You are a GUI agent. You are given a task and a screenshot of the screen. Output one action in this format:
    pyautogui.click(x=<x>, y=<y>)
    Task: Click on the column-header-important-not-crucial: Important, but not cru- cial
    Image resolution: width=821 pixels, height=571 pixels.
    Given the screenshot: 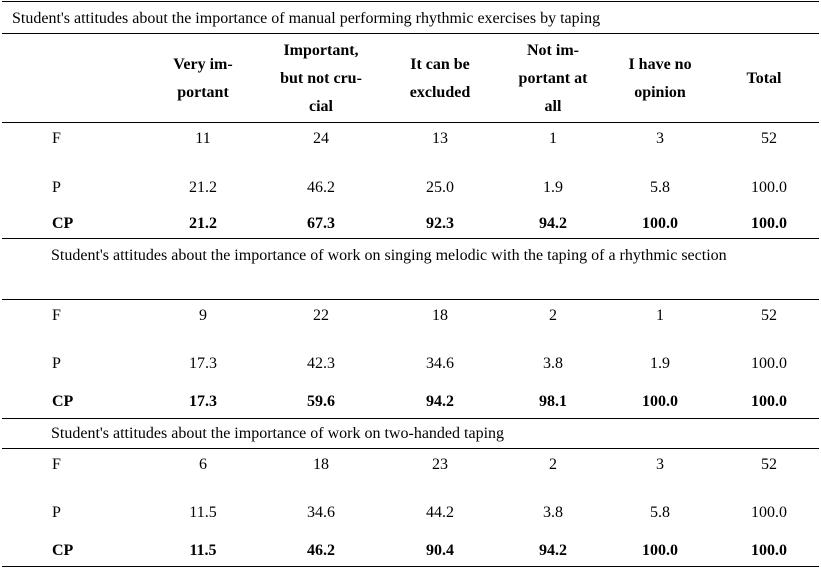 What is the action you would take?
    pyautogui.click(x=321, y=78)
    